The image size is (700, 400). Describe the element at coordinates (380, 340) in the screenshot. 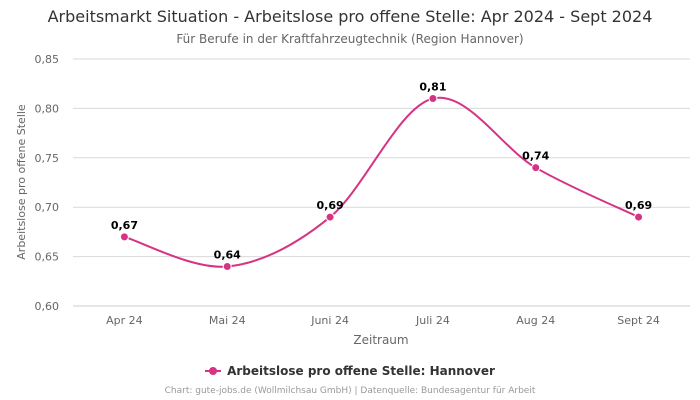

I see `x-axis-label: Zeitraum` at that location.